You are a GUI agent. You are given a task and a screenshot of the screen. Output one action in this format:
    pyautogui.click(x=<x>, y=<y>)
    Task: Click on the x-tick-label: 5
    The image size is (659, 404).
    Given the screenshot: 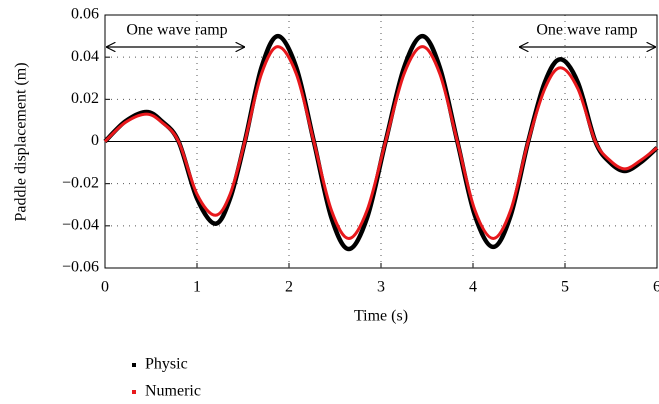 What is the action you would take?
    pyautogui.click(x=565, y=287)
    